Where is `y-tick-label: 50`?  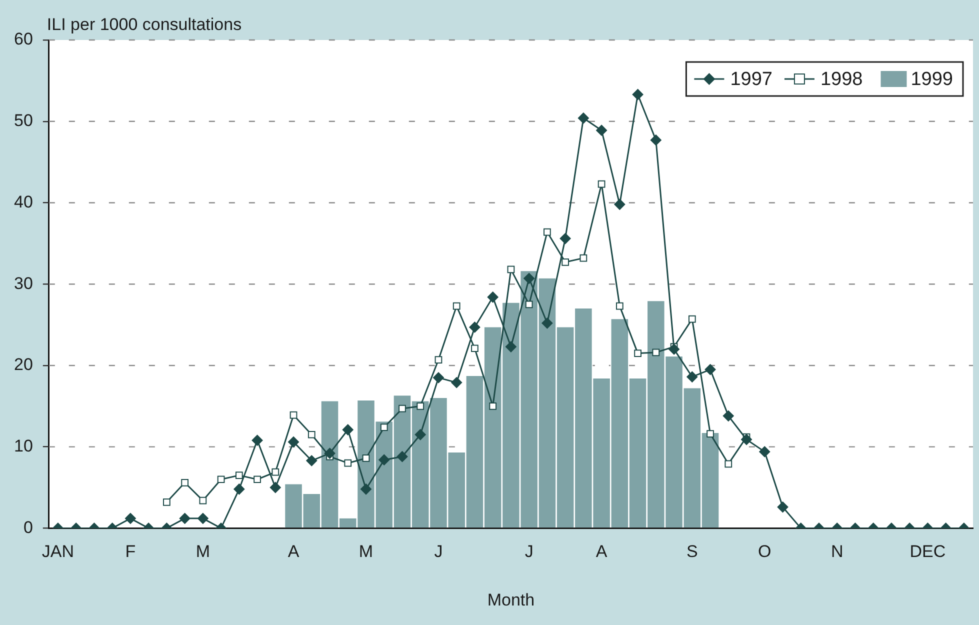 y-tick-label: 50 is located at coordinates (23, 120).